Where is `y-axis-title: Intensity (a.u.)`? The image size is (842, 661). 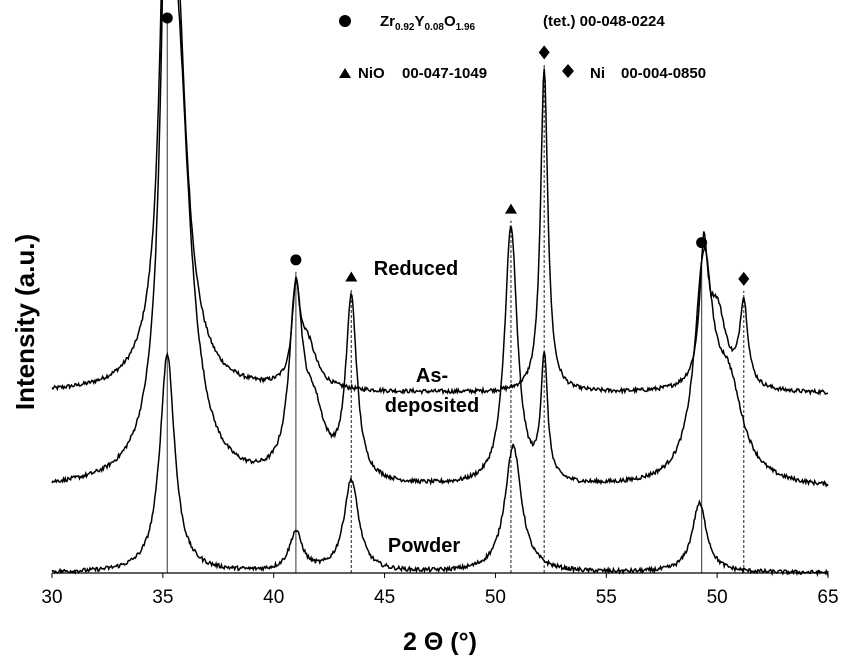 y-axis-title: Intensity (a.u.) is located at coordinates (25, 322).